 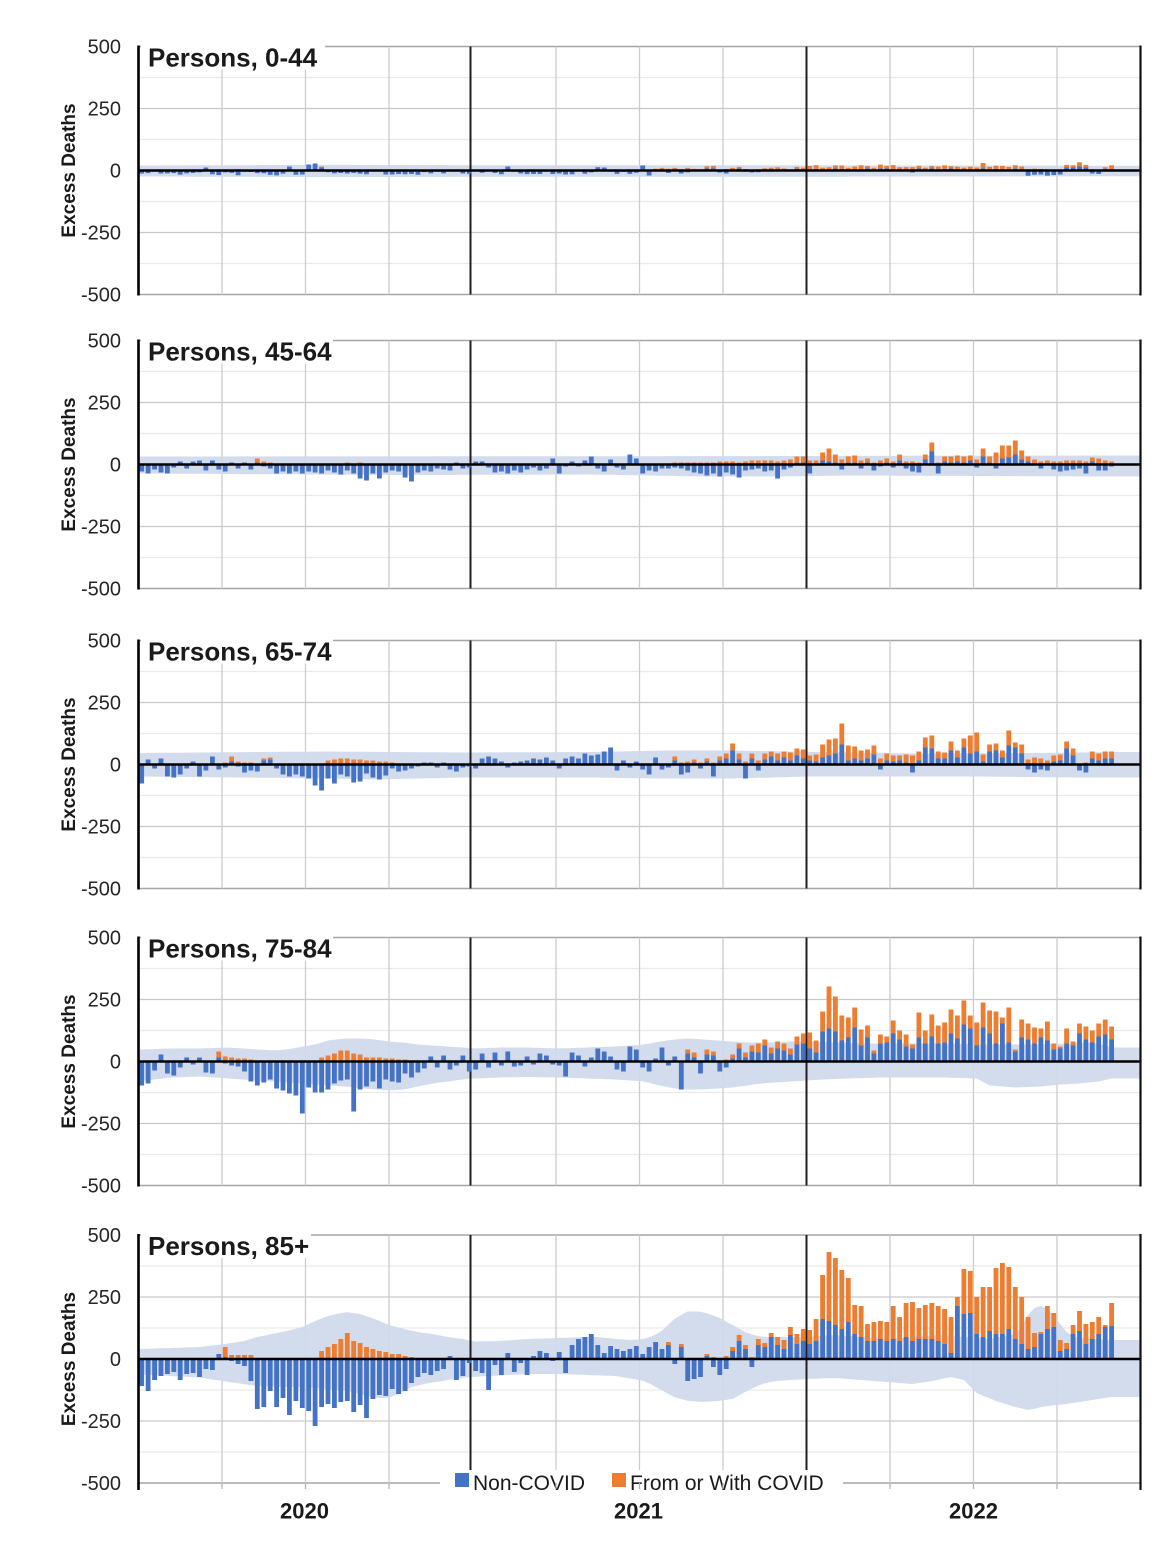 What do you see at coordinates (727, 1483) in the screenshot?
I see `svg-text: From or With COVID` at bounding box center [727, 1483].